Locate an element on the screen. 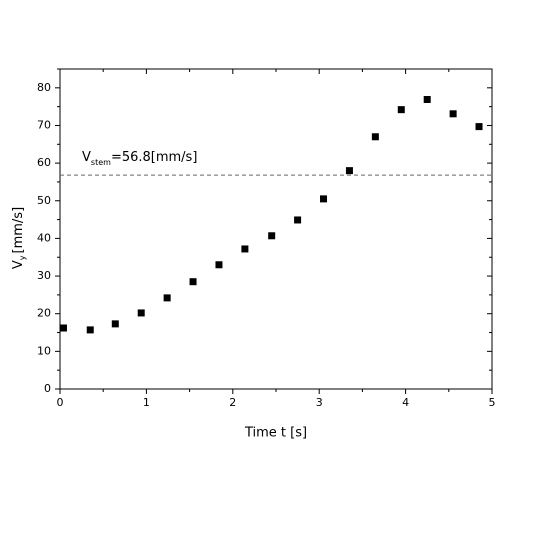  y-label-unit: [mm/s] is located at coordinates (18, 230).